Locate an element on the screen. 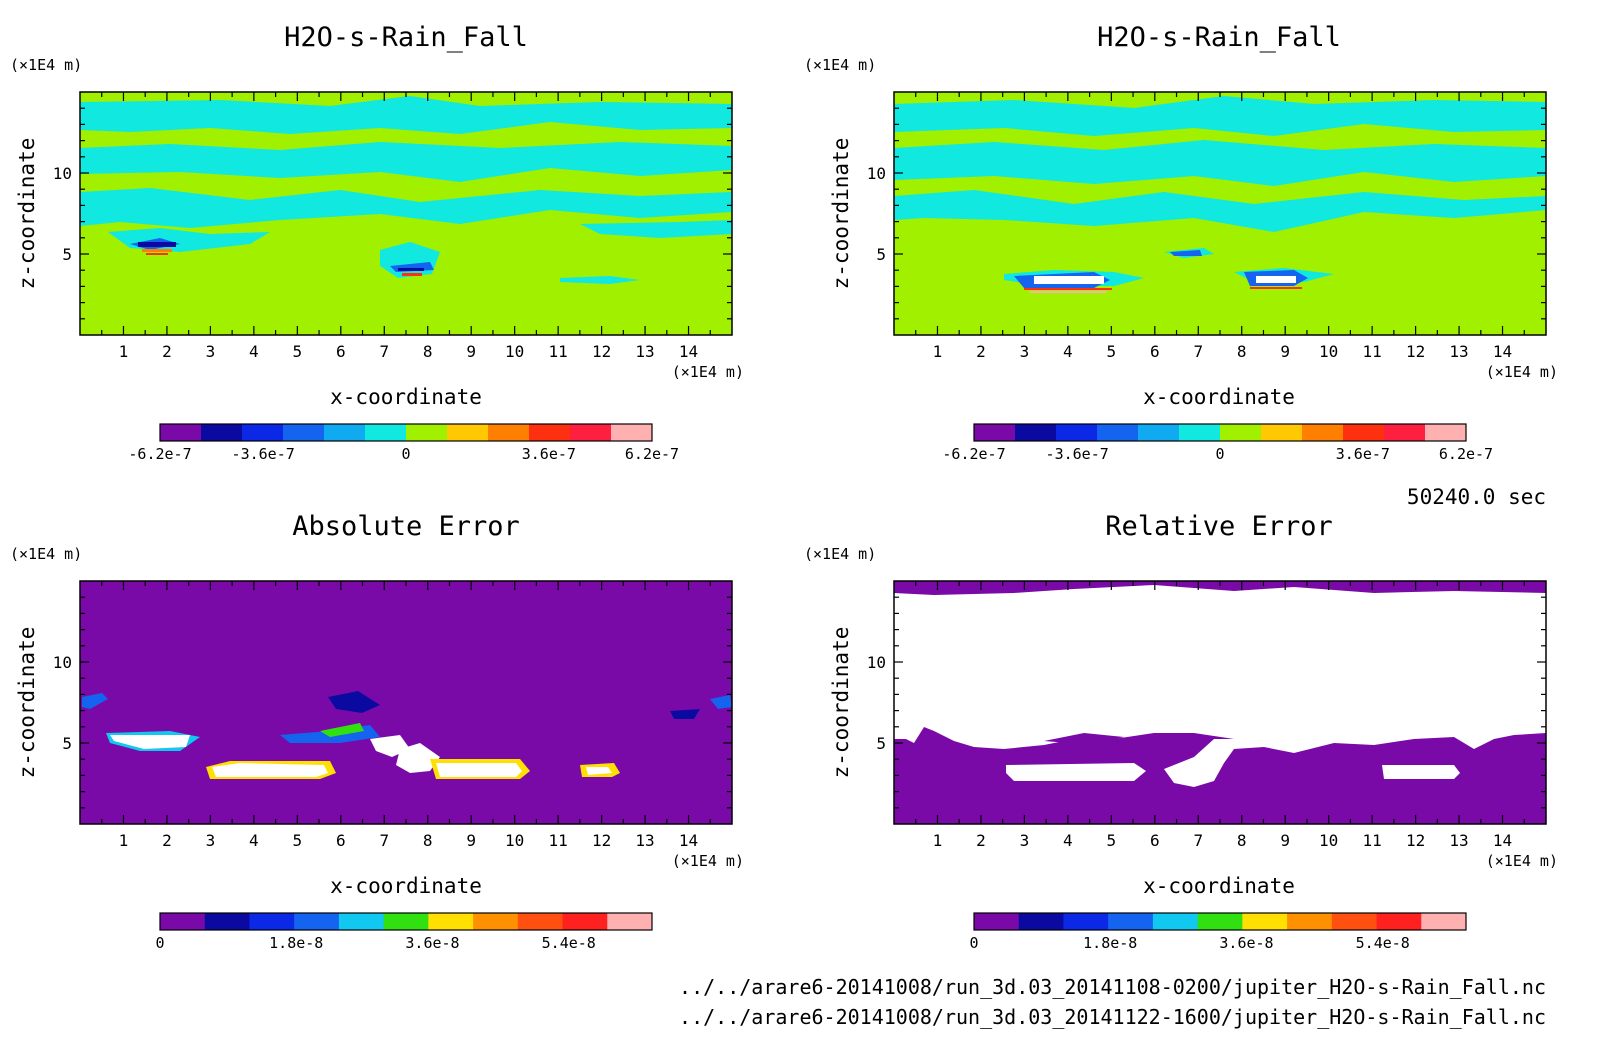  panel-1-x-tick-label: 13 is located at coordinates (644, 351).